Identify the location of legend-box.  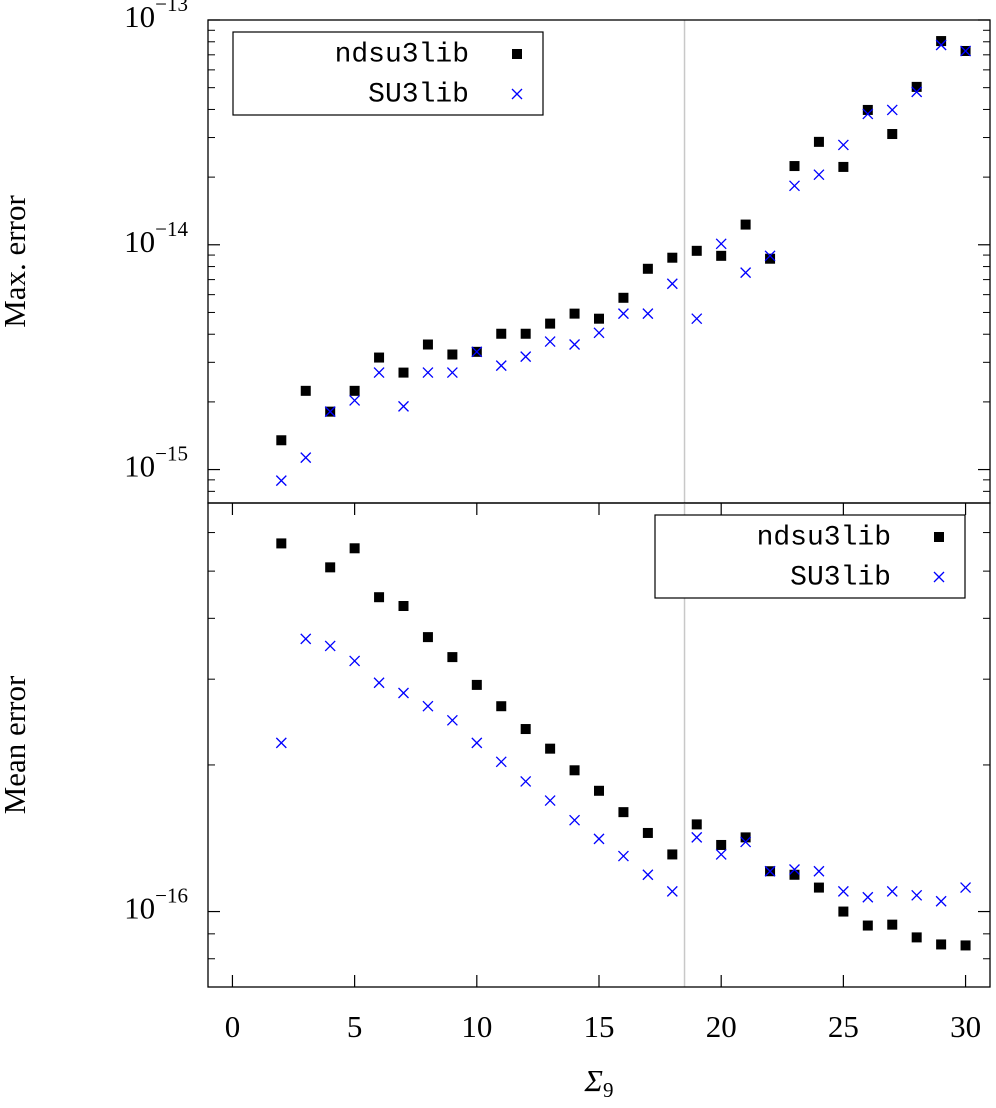
(388, 73).